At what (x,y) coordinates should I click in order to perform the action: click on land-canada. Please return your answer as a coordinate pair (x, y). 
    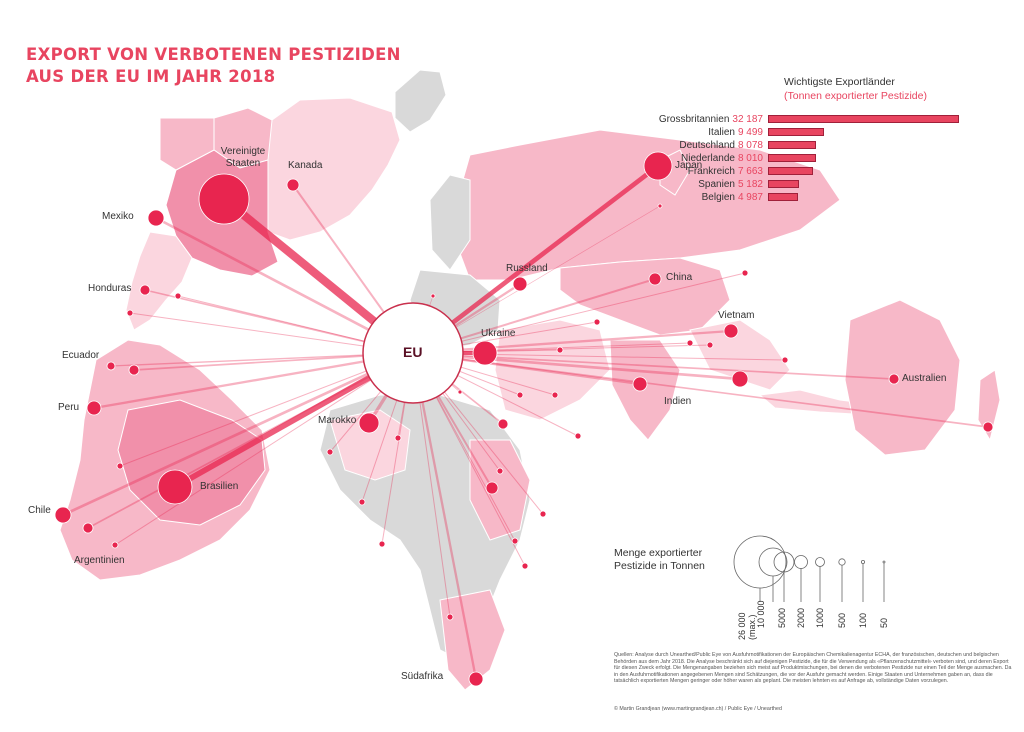
    Looking at the image, I should click on (330, 169).